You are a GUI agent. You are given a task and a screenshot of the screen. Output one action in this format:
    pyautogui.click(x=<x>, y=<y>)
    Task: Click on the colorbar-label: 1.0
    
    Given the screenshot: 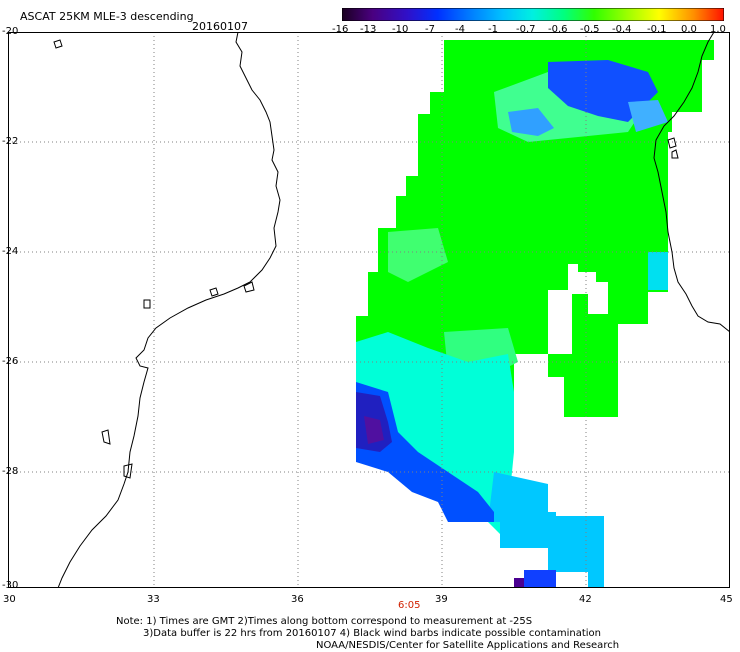 What is the action you would take?
    pyautogui.click(x=718, y=29)
    